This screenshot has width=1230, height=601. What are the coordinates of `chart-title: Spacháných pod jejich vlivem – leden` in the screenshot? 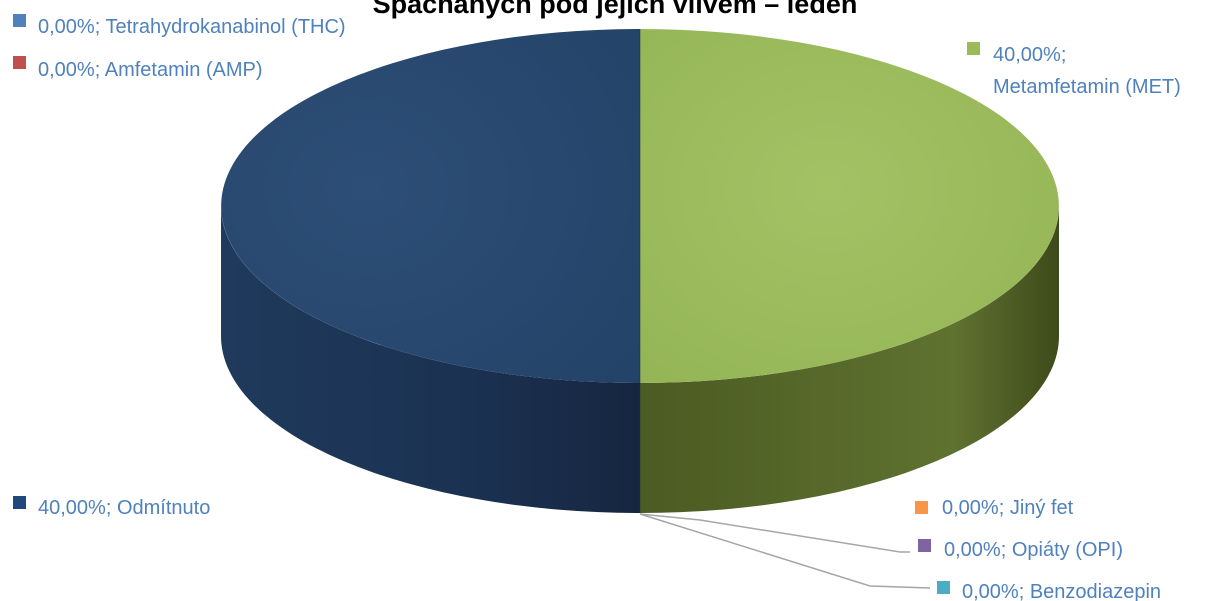 It's located at (615, 9).